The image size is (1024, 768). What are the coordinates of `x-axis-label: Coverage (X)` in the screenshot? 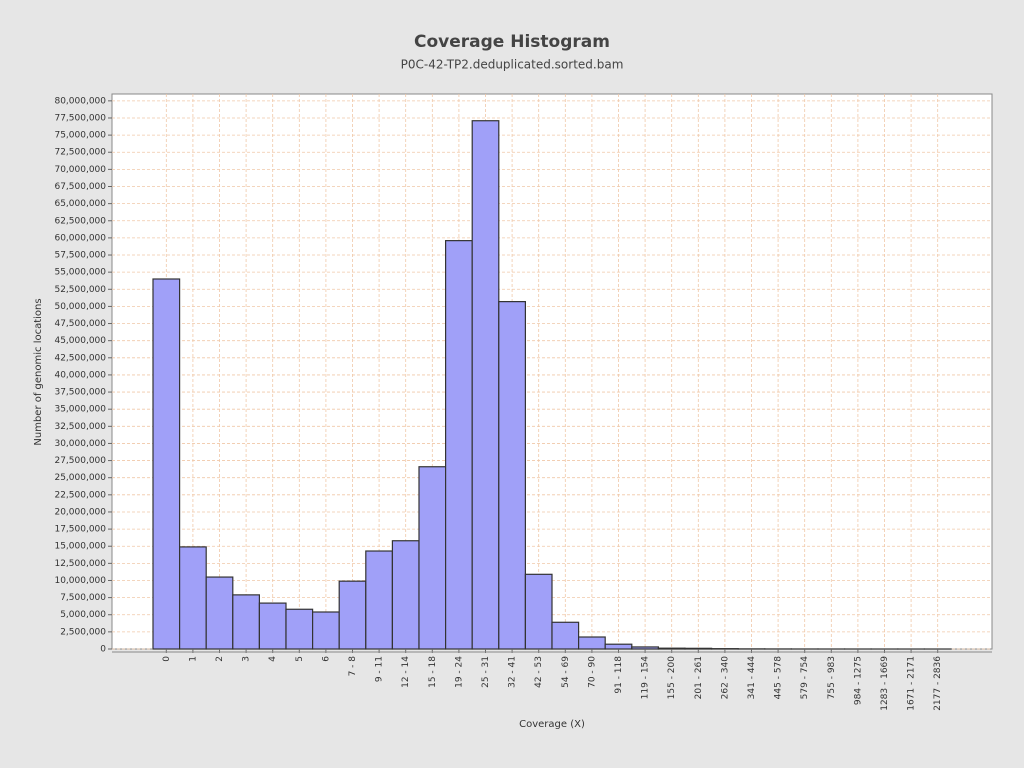 It's located at (552, 724).